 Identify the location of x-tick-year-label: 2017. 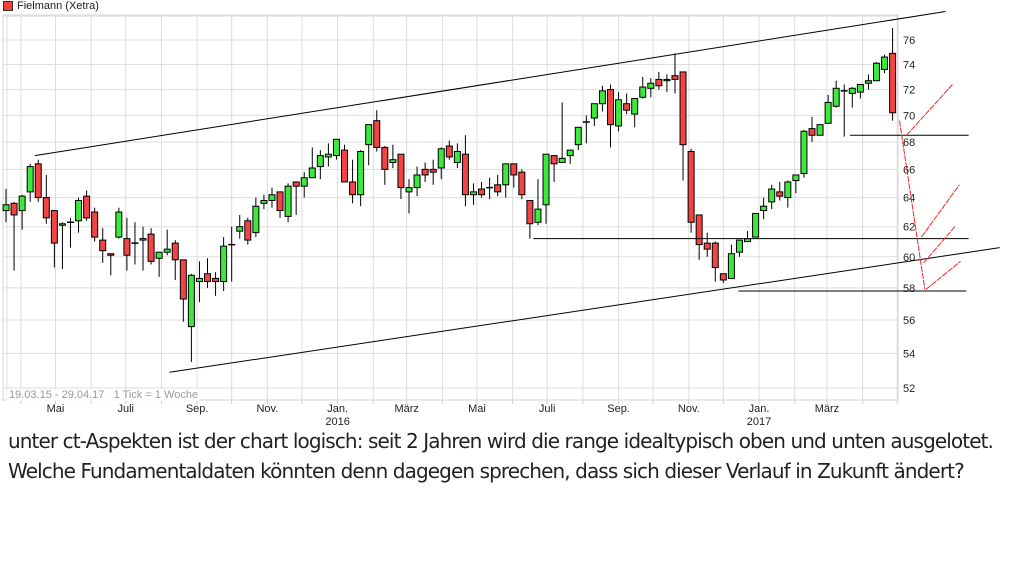
(759, 421).